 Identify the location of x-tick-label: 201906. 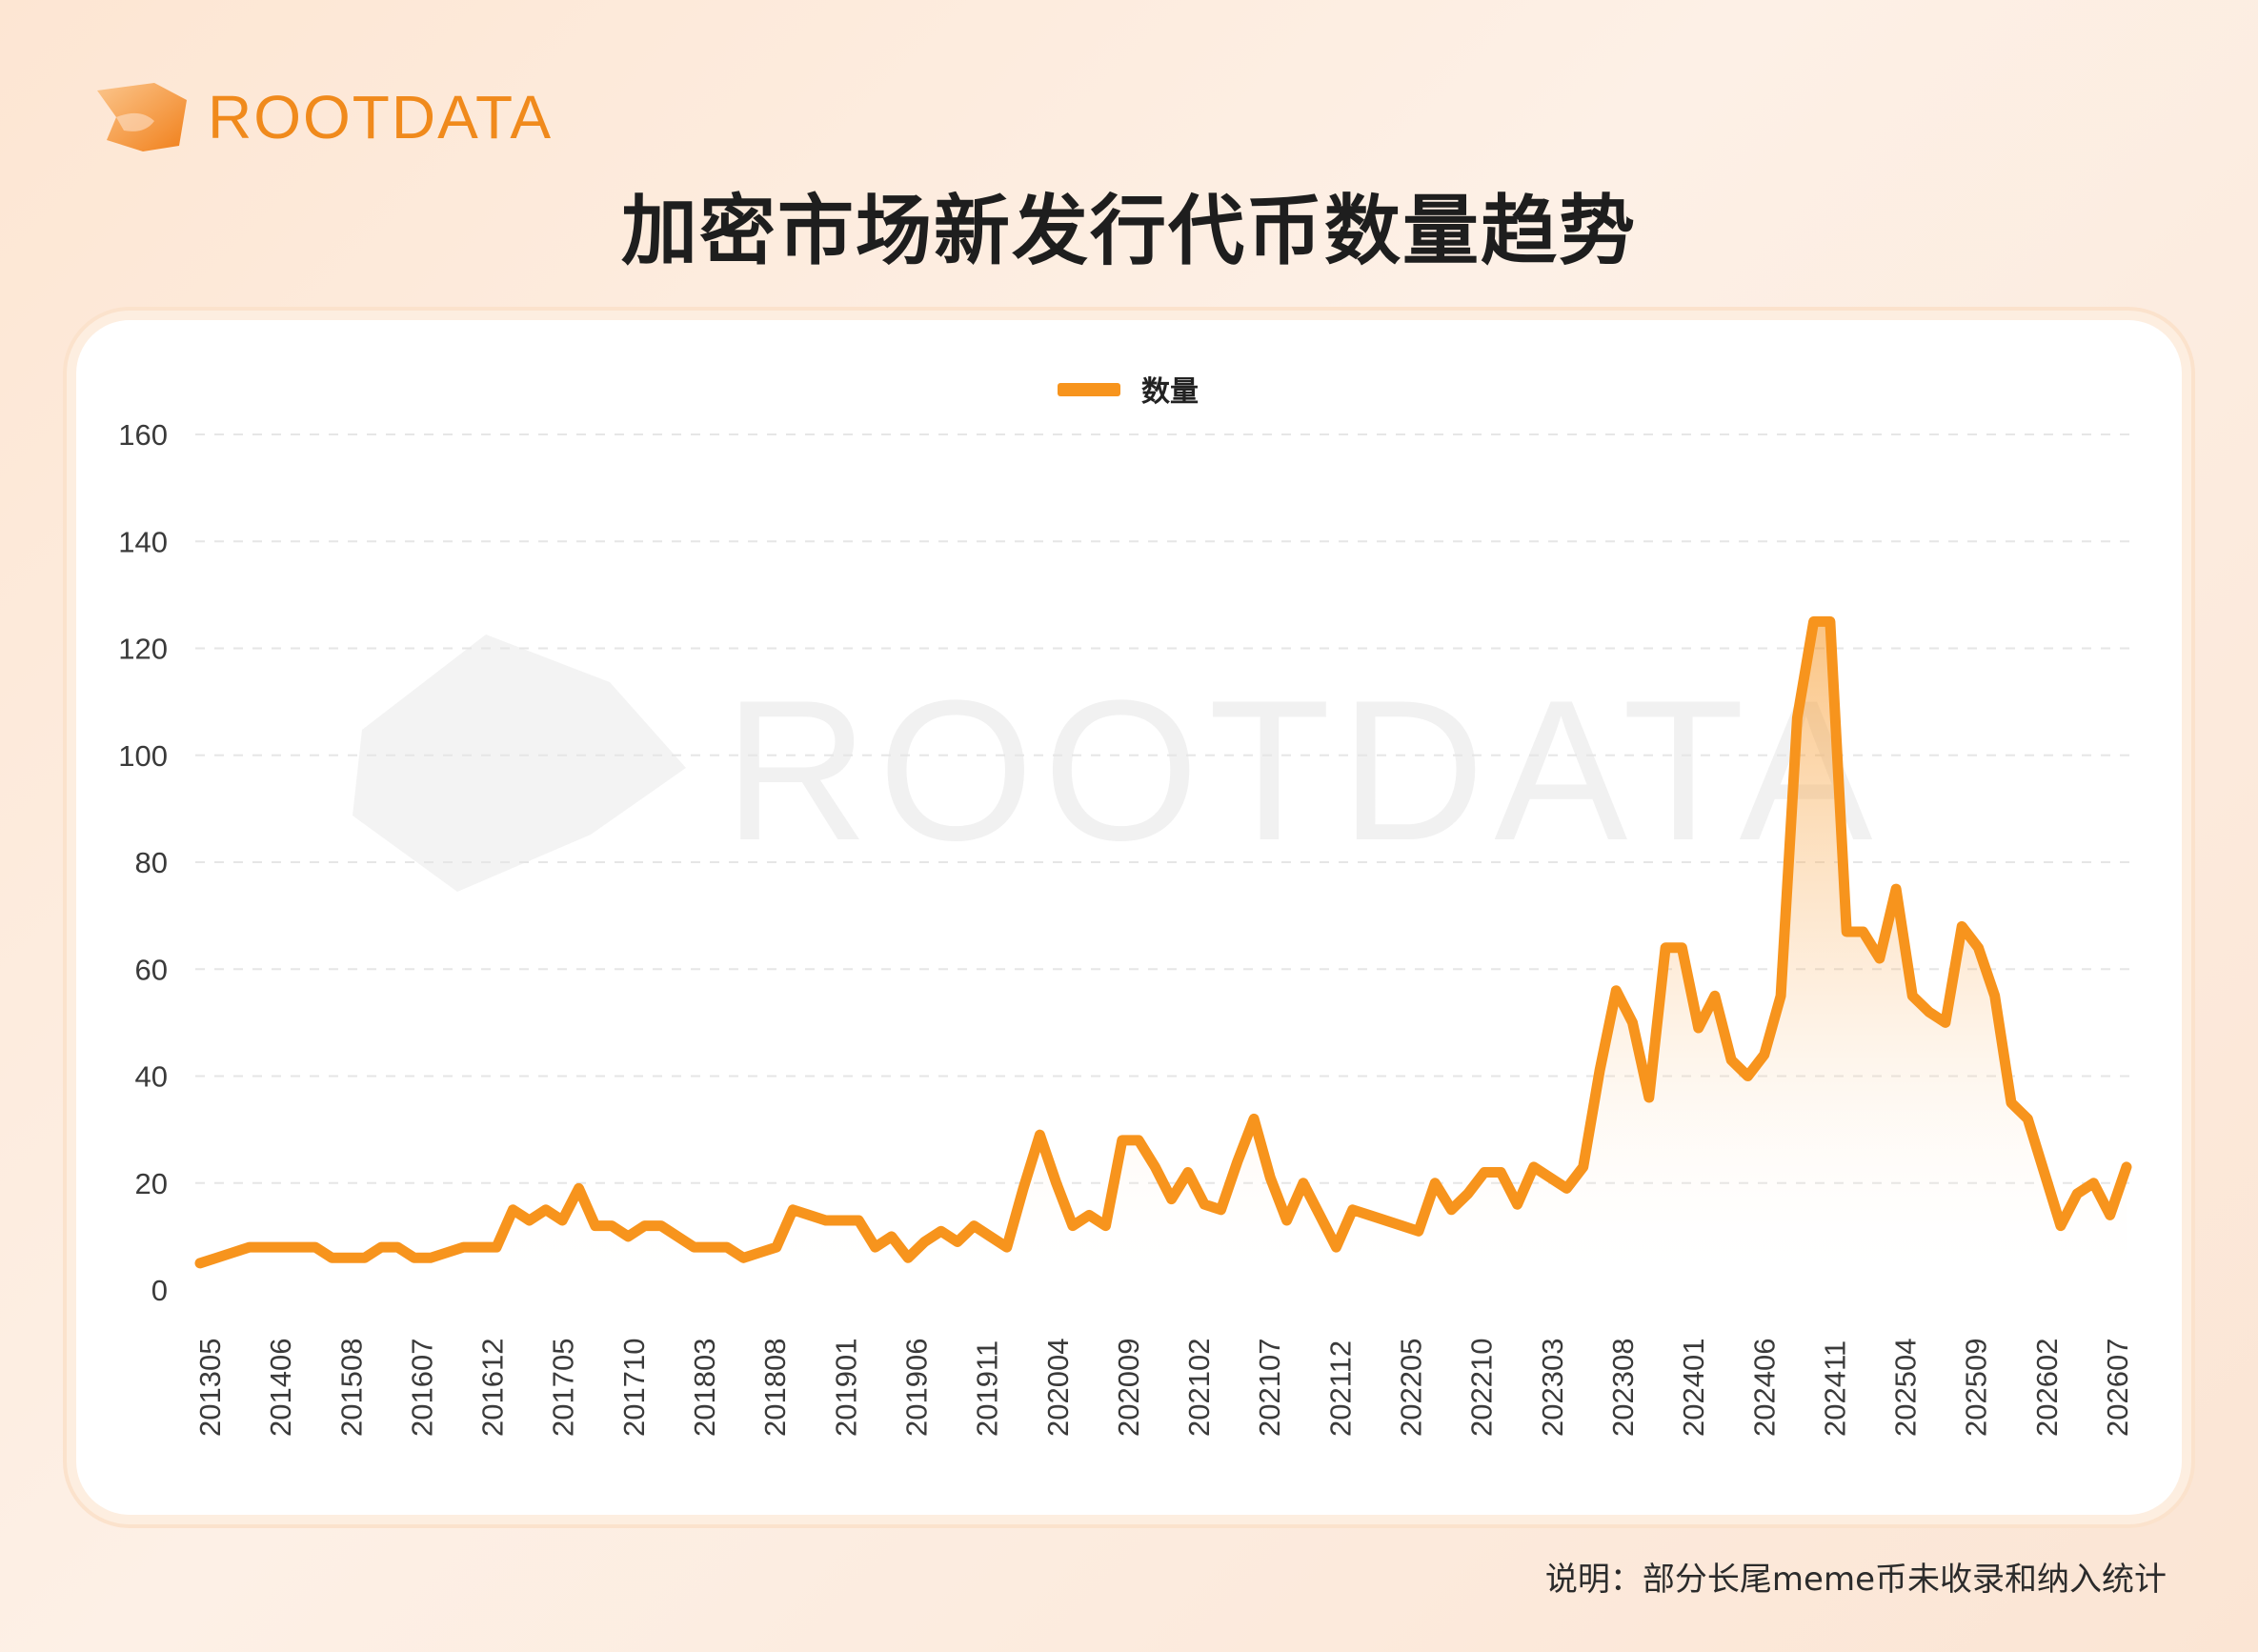
(916, 1388).